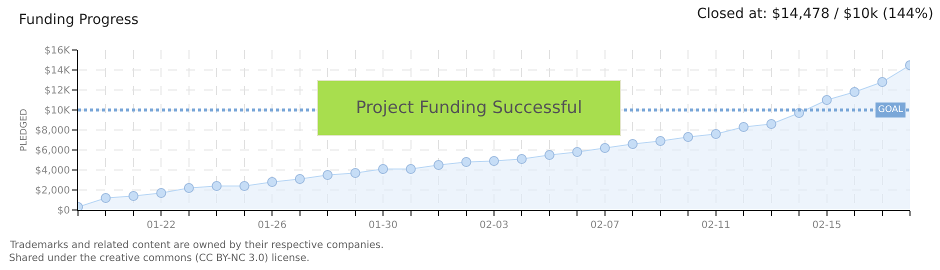  What do you see at coordinates (715, 225) in the screenshot?
I see `x-tick-label: 02-11` at bounding box center [715, 225].